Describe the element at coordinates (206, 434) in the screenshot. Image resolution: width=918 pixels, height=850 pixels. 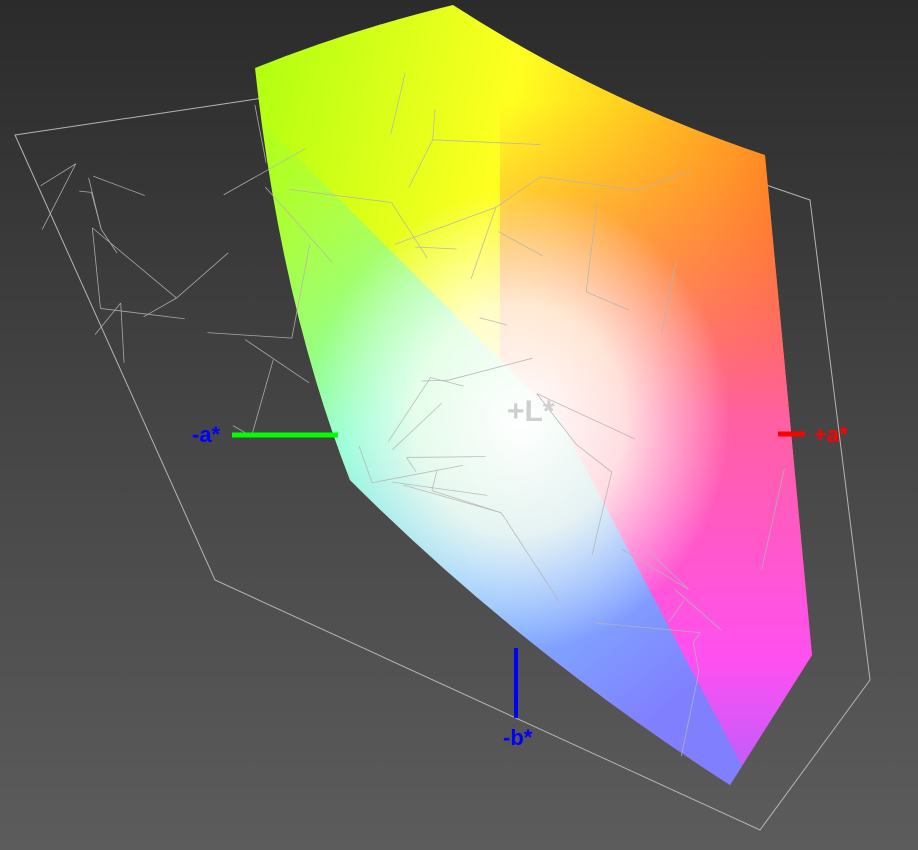
I see `a-minus-label: -a*` at that location.